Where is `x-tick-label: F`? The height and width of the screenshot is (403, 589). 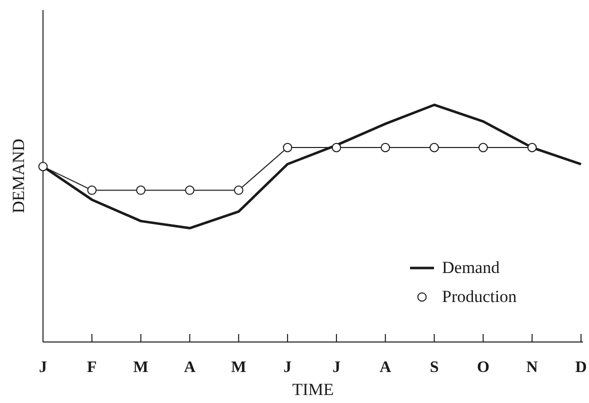
x-tick-label: F is located at coordinates (92, 367).